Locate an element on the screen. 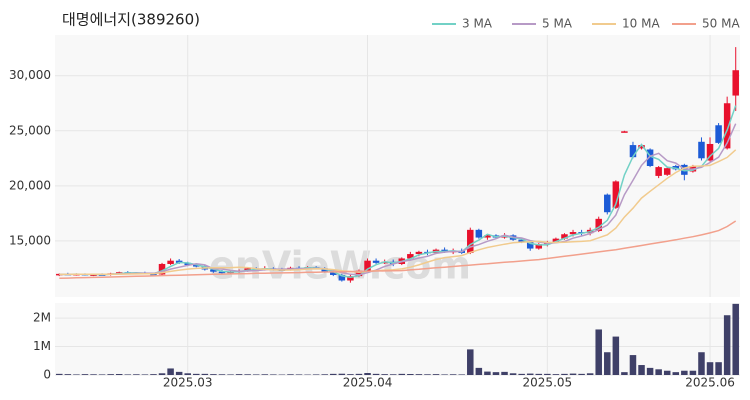  y-tick-label: 30,000 is located at coordinates (30, 75).